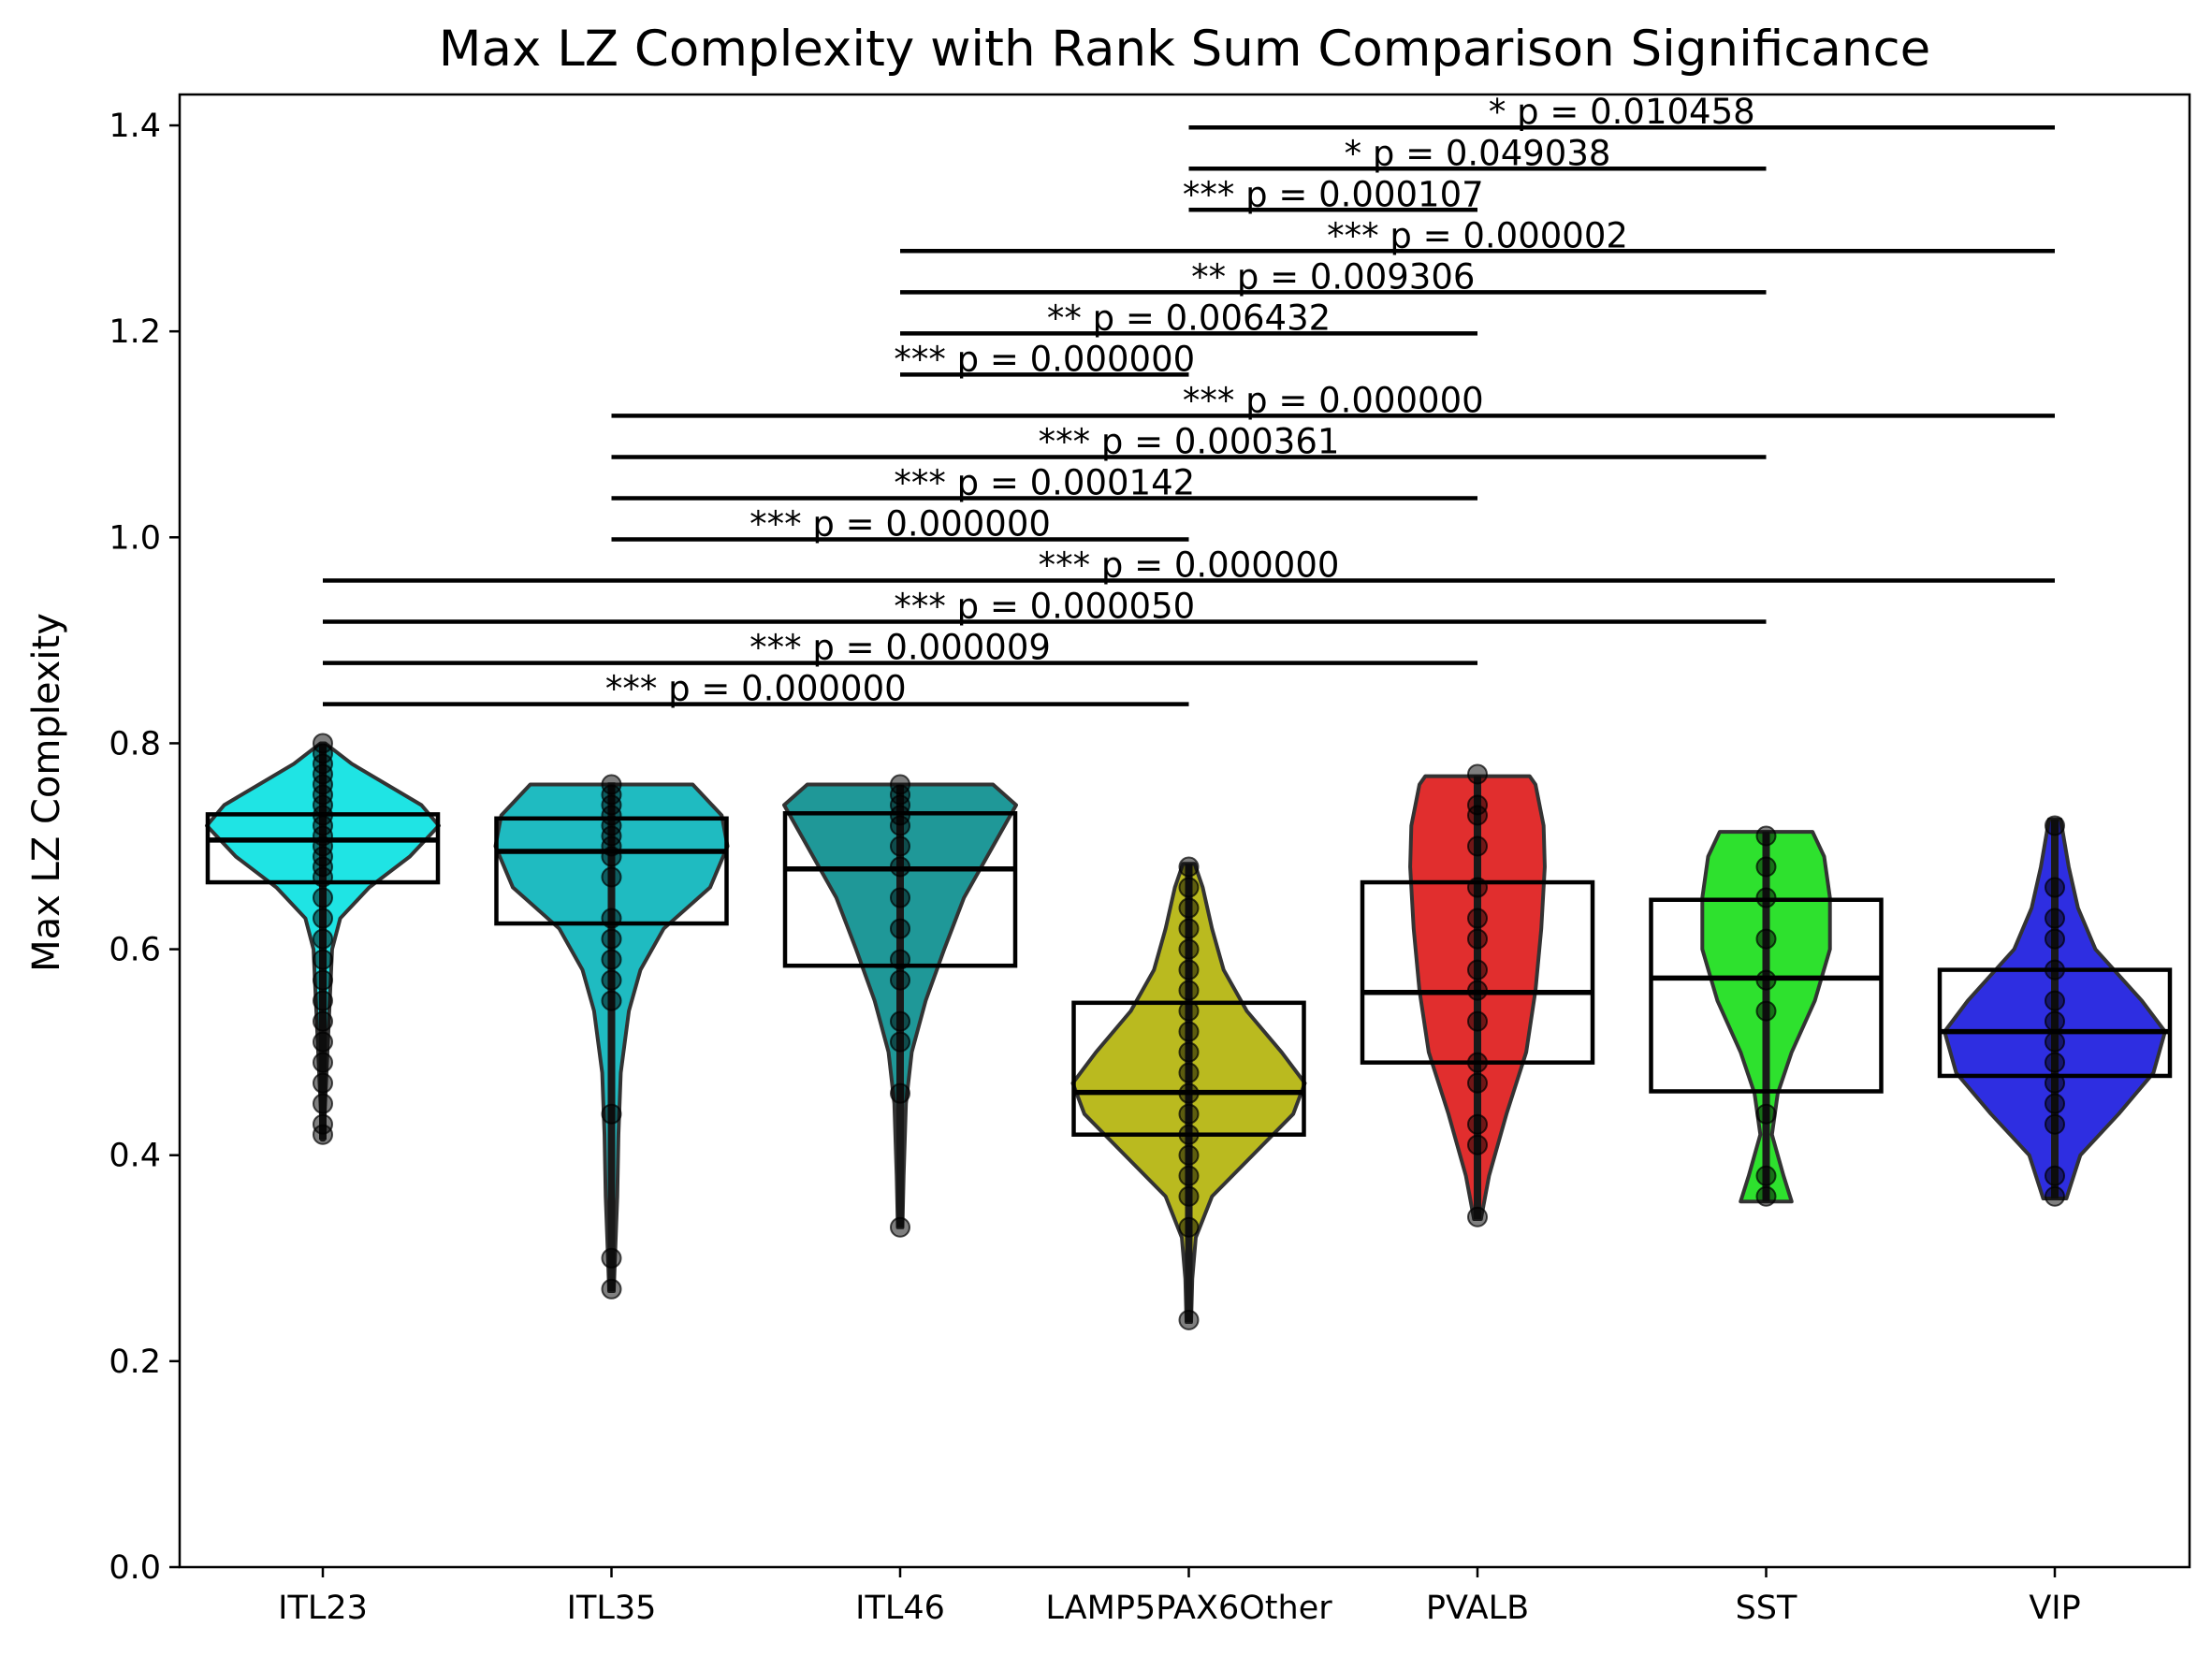 This screenshot has height=1656, width=2212. I want to click on significance-label: *** p = 0.000002, so click(1477, 235).